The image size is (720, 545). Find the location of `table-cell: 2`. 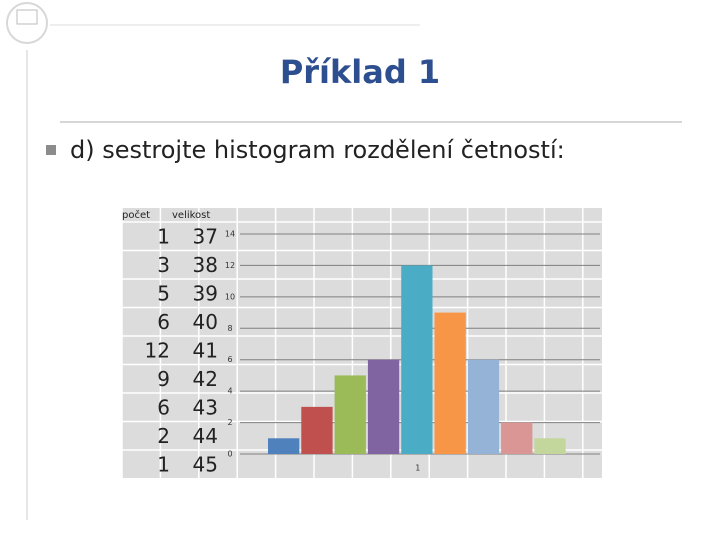

table-cell: 2 is located at coordinates (163, 436).